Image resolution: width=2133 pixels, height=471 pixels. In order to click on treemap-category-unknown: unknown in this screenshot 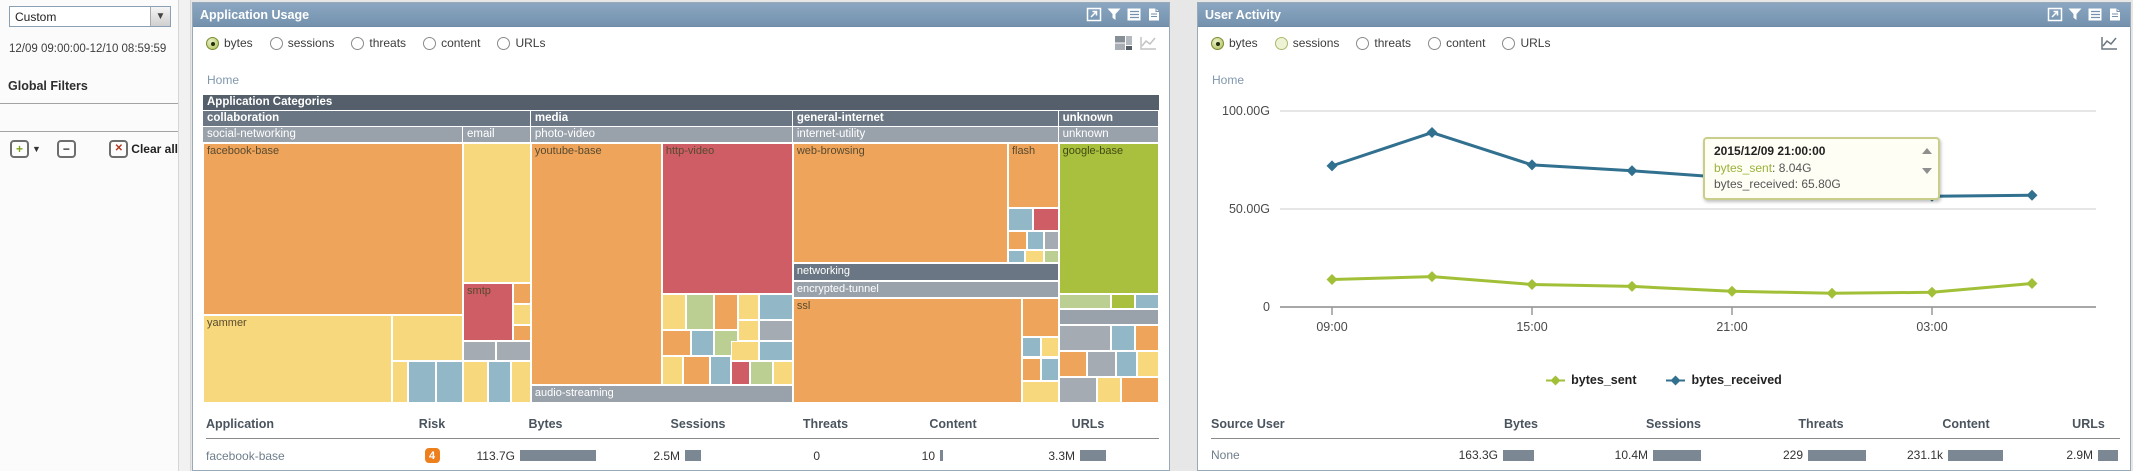, I will do `click(1108, 118)`.